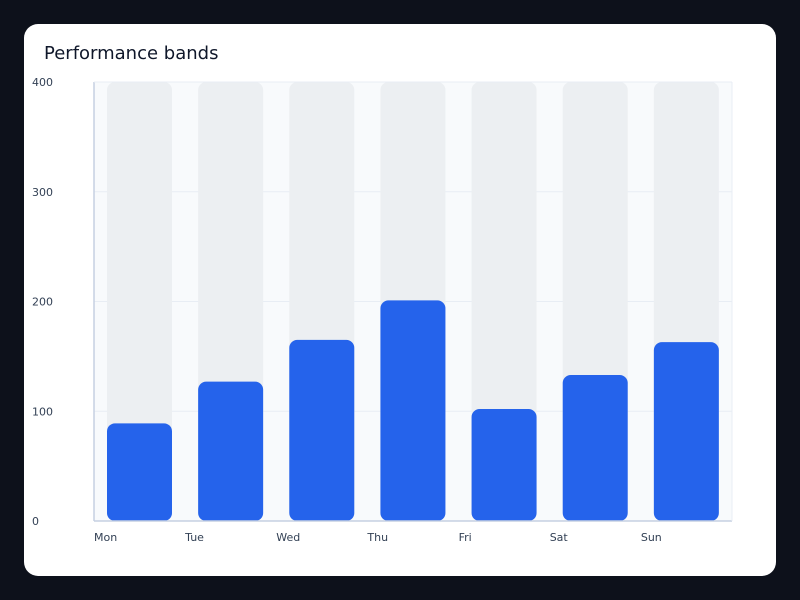 The image size is (800, 600). I want to click on bar-tue, so click(231, 451).